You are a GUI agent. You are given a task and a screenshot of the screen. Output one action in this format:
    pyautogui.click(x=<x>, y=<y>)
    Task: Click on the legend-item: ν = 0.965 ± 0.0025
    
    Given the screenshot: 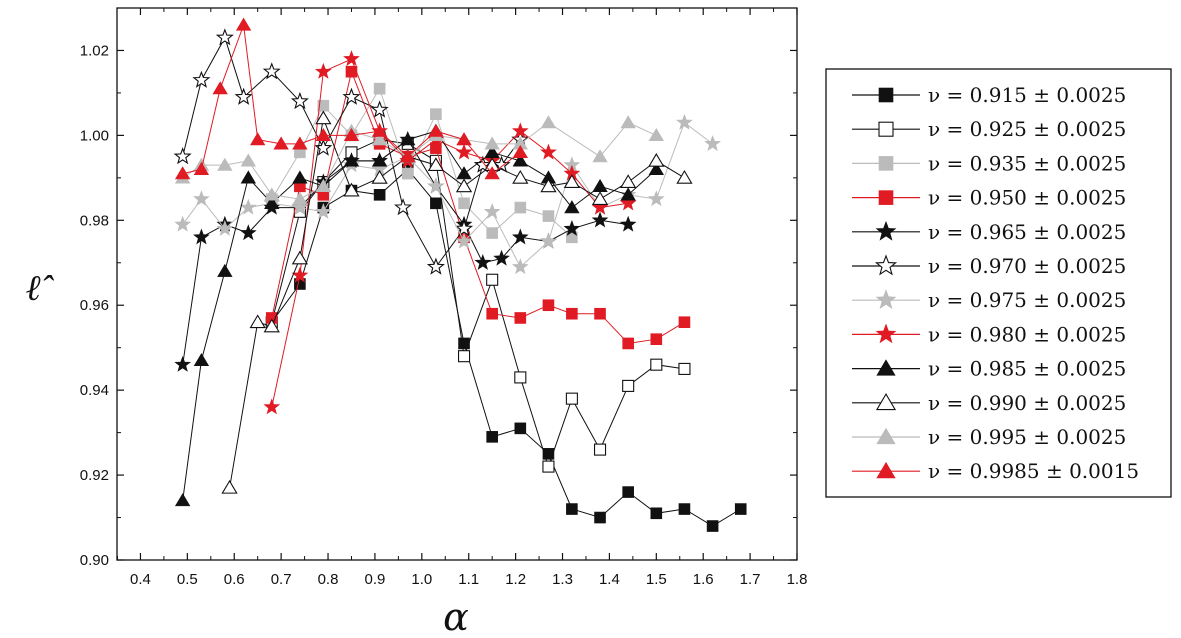 What is the action you would take?
    pyautogui.click(x=989, y=232)
    